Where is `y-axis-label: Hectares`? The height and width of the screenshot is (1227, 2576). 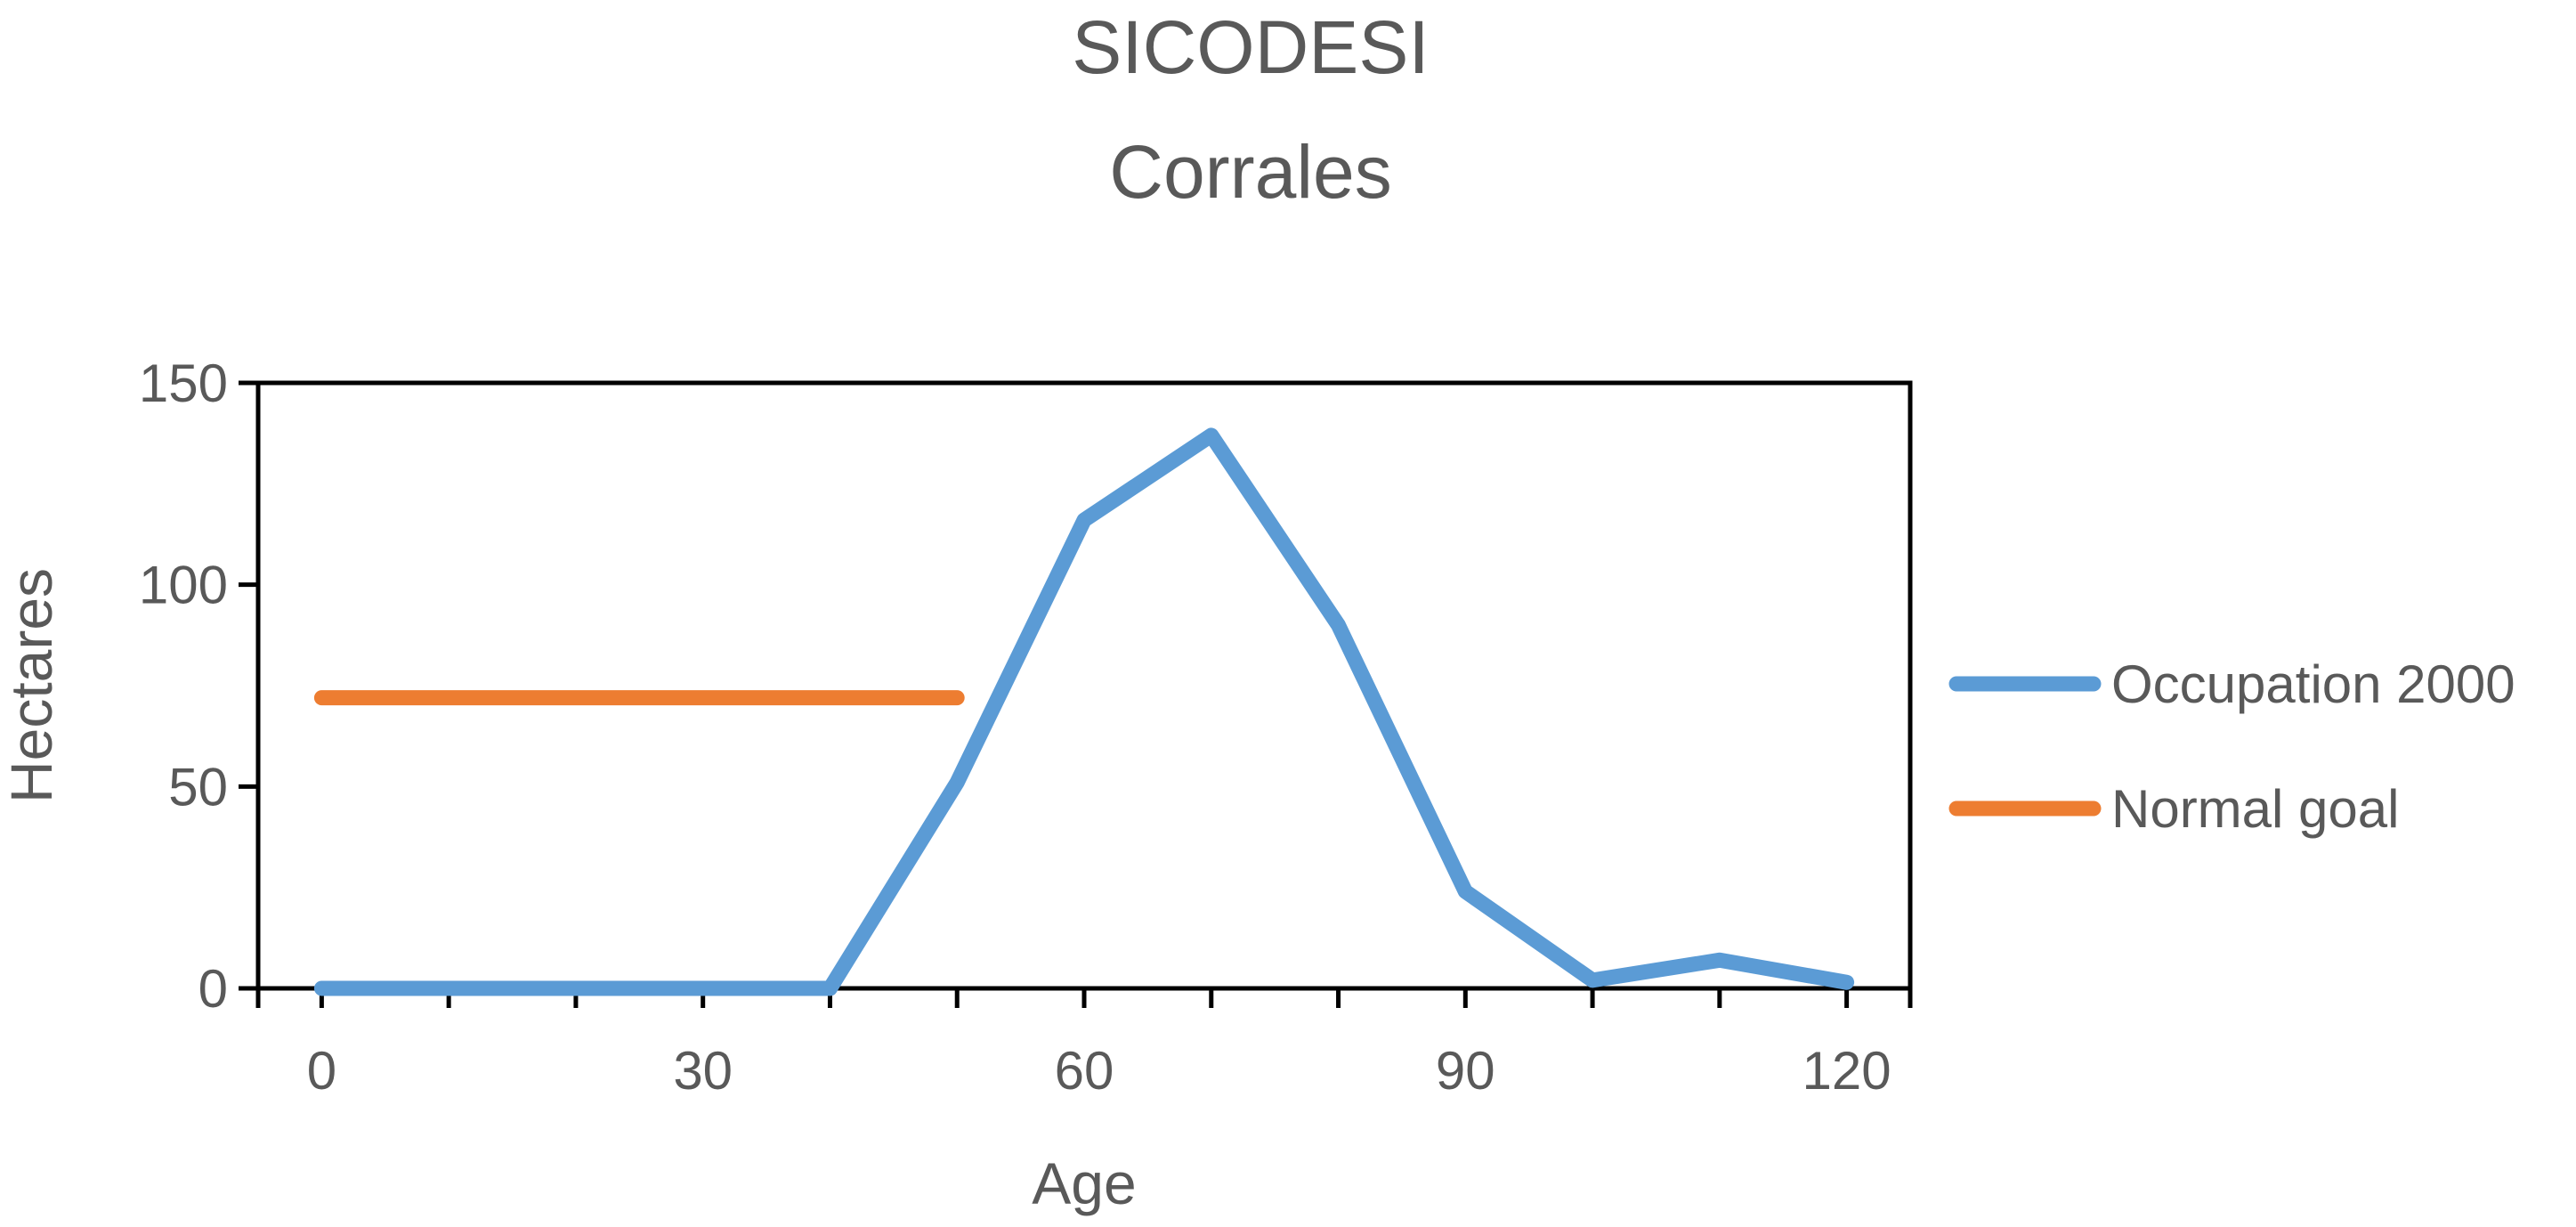 y-axis-label: Hectares is located at coordinates (32, 685).